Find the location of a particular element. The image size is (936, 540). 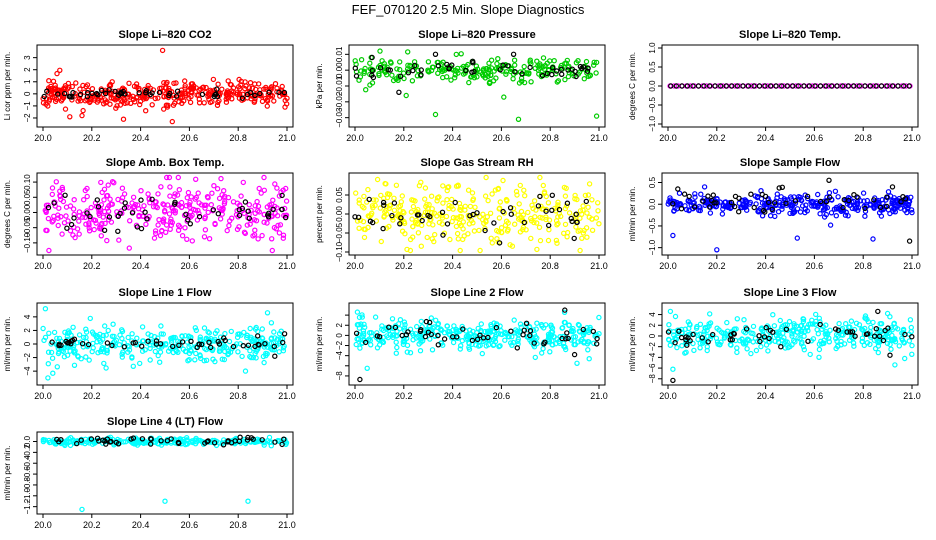

series-selected is located at coordinates (170, 441).